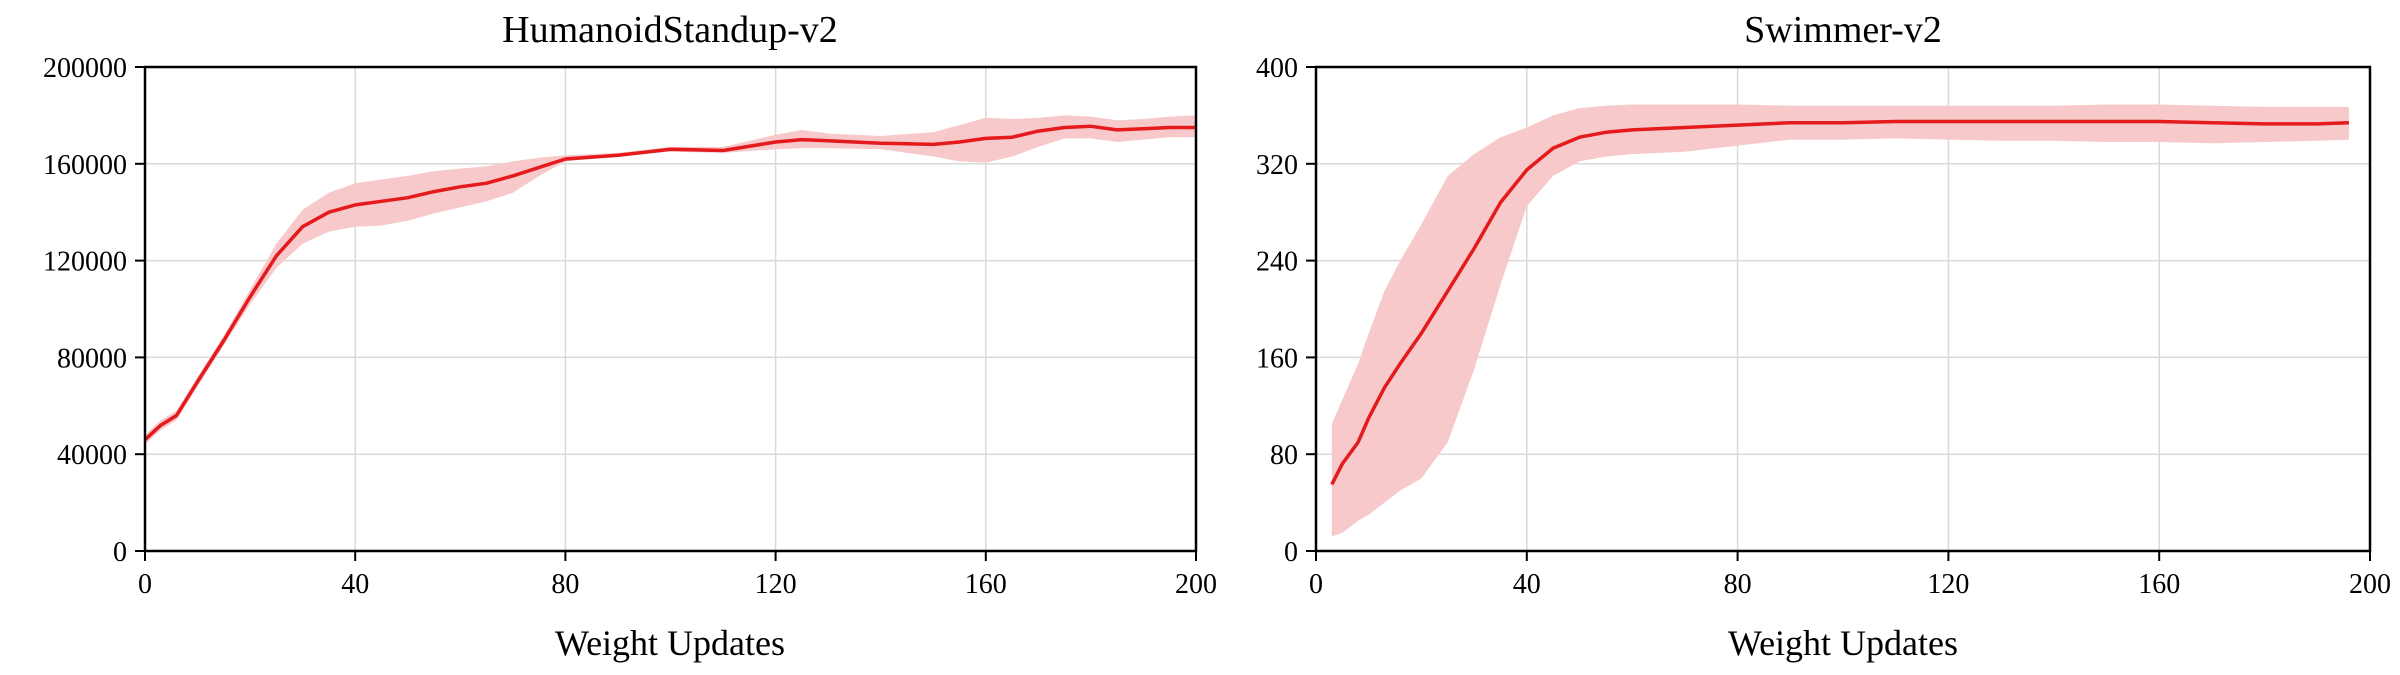 This screenshot has width=2400, height=675. I want to click on y-tick-label: 400, so click(1277, 68).